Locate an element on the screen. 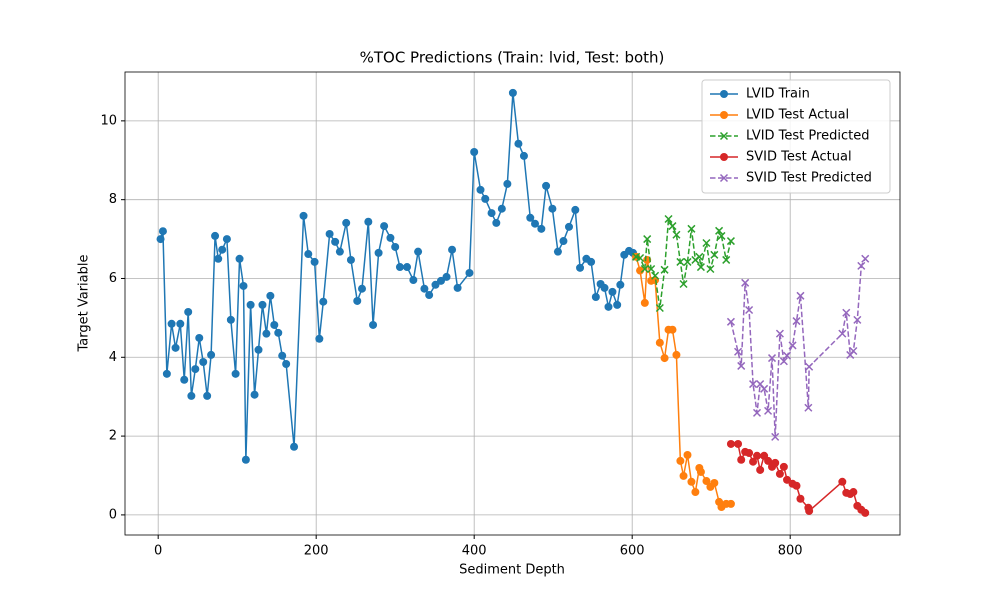 The width and height of the screenshot is (1000, 604). y-tick-label: 8 is located at coordinates (113, 199).